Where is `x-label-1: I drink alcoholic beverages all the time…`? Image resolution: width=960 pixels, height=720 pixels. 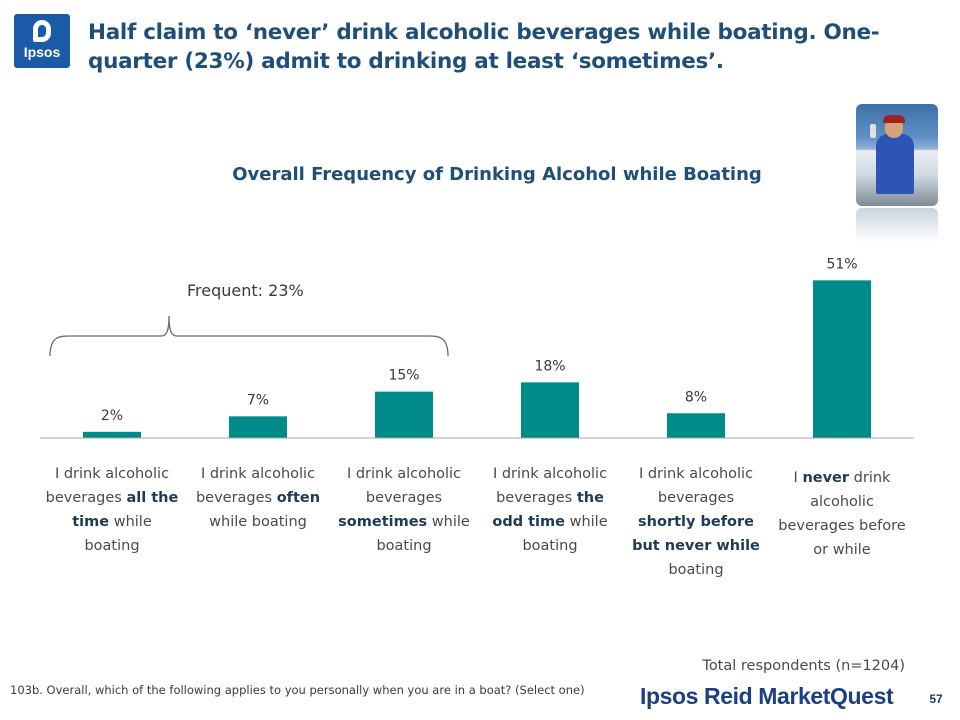 x-label-1: I drink alcoholic beverages all the time… is located at coordinates (112, 510).